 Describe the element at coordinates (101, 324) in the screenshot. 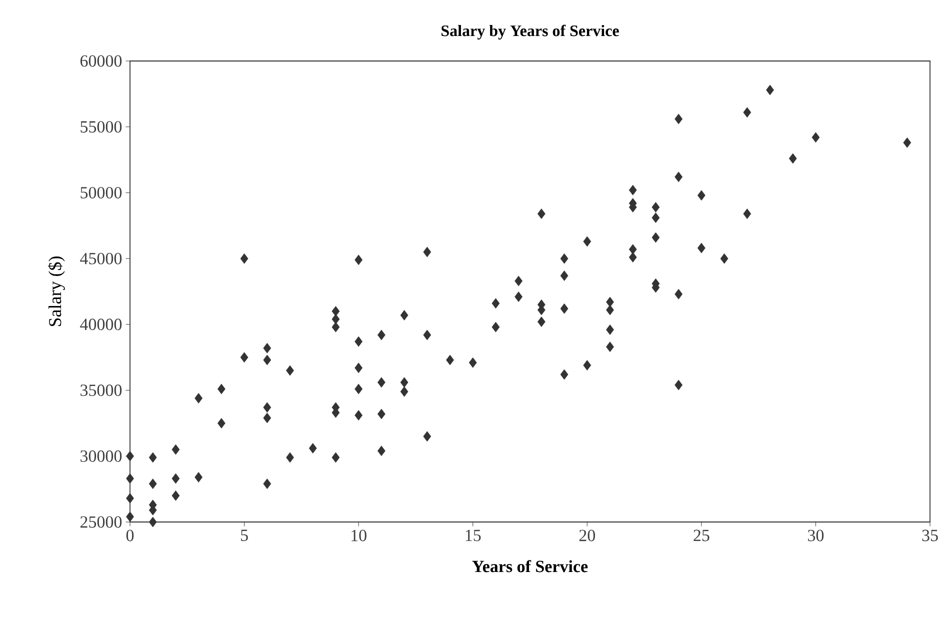

I see `y-tick-label: 40000` at that location.